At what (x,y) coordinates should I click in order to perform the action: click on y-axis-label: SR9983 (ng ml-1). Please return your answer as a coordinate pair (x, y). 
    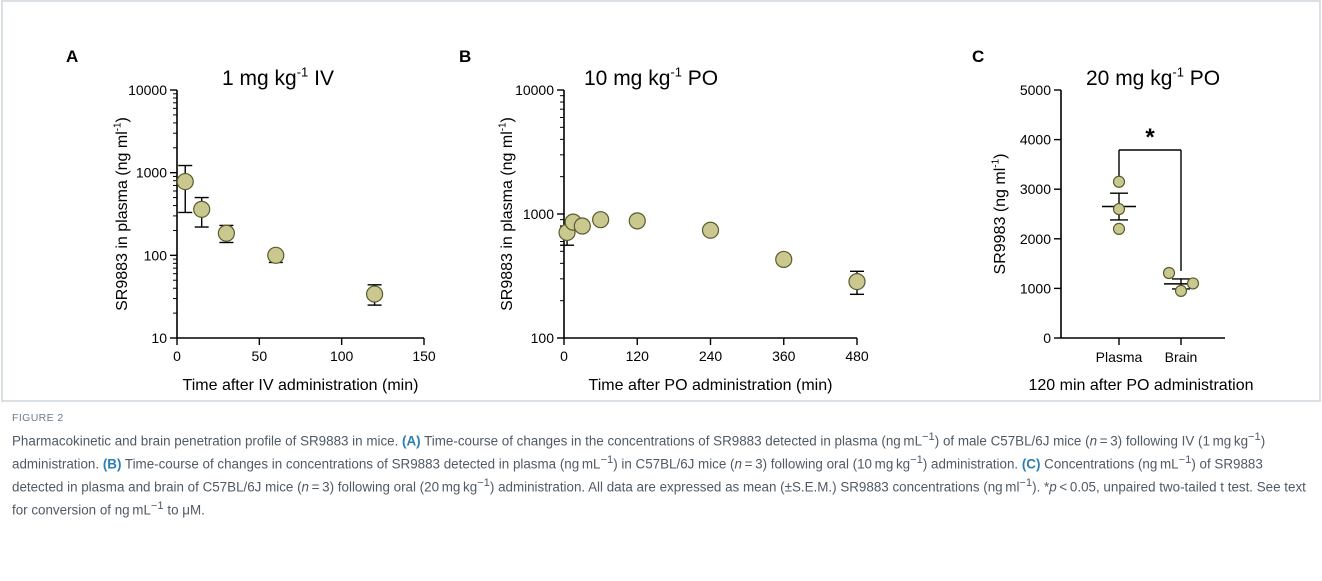
    Looking at the image, I should click on (1000, 214).